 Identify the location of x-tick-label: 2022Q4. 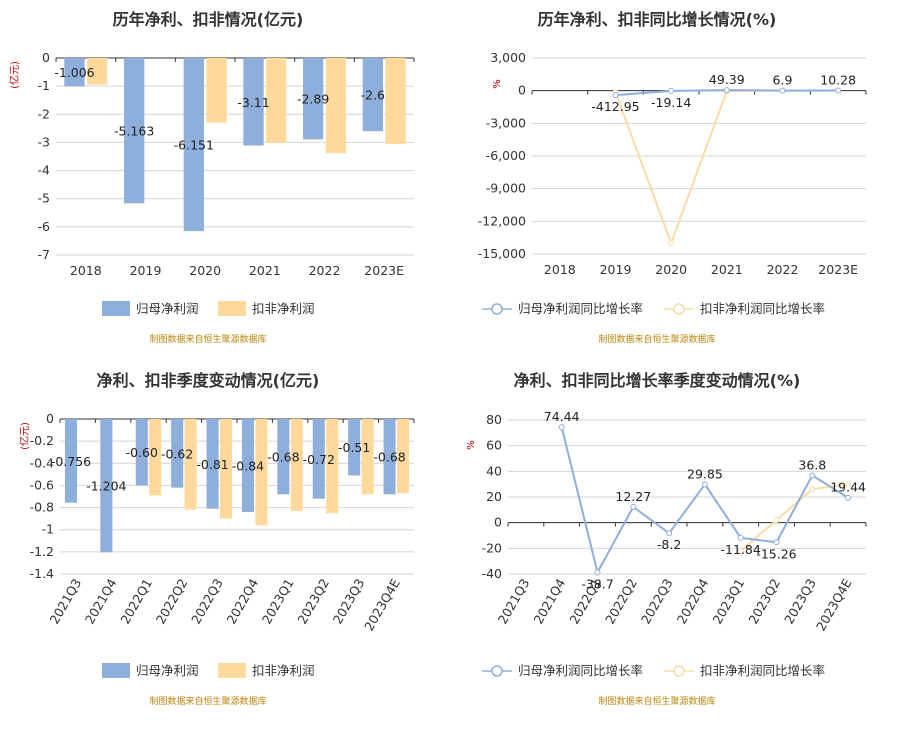
(693, 601).